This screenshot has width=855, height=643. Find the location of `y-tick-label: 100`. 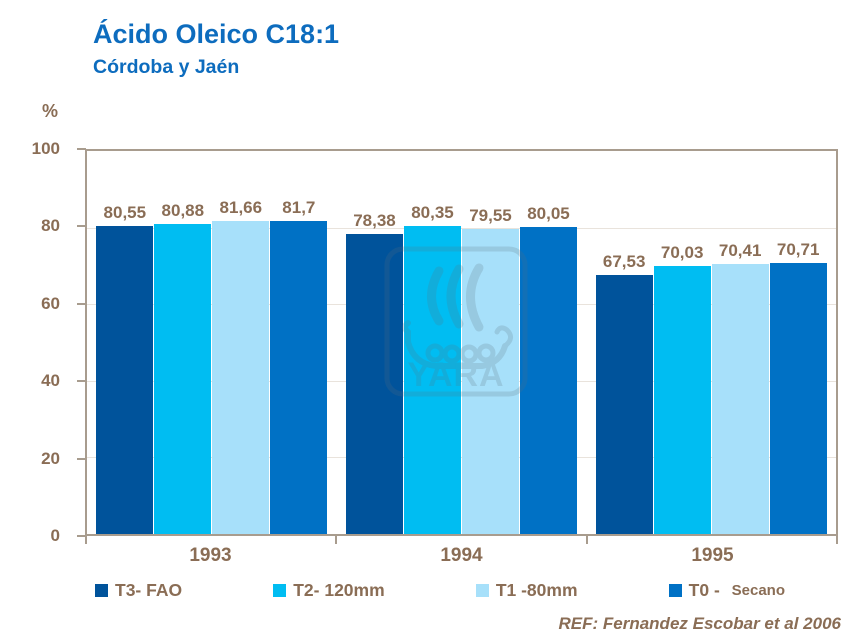

y-tick-label: 100 is located at coordinates (45, 148).